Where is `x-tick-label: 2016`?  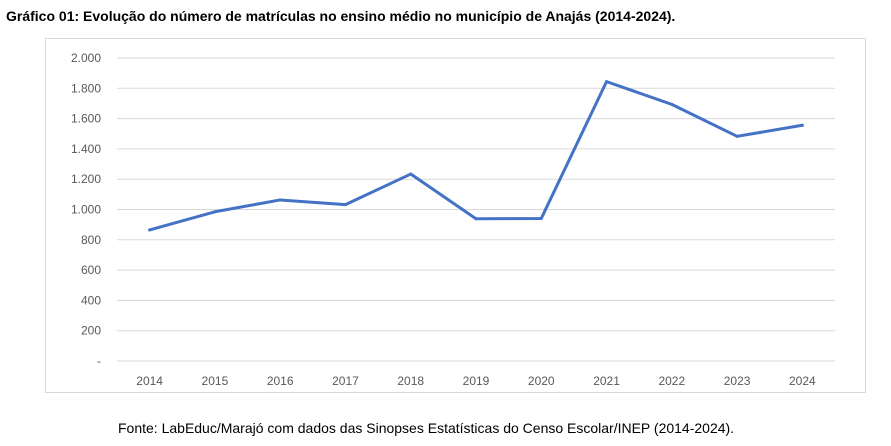
x-tick-label: 2016 is located at coordinates (280, 381).